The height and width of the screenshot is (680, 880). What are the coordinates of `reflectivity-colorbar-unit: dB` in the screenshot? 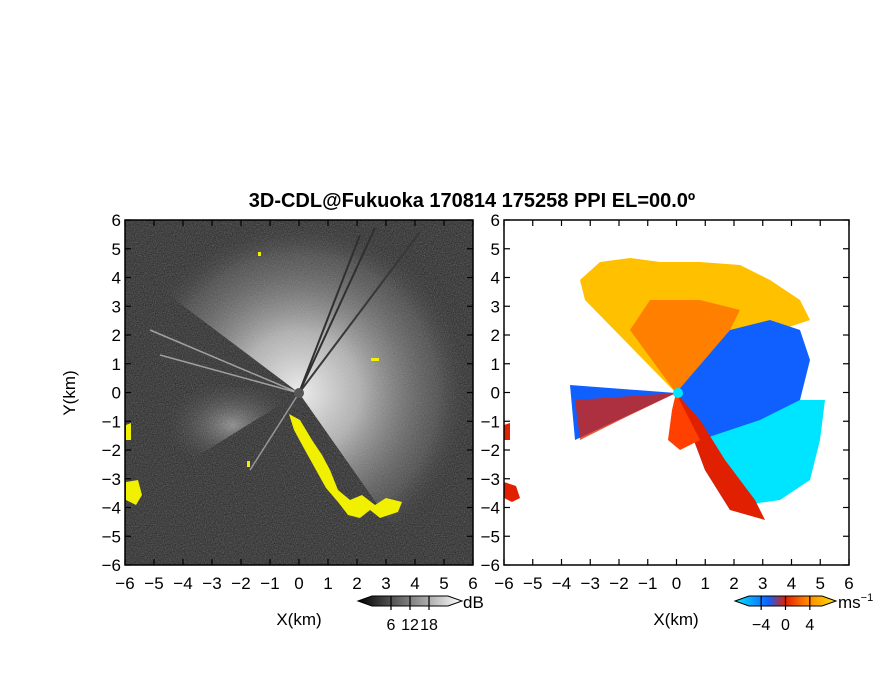 It's located at (473, 602).